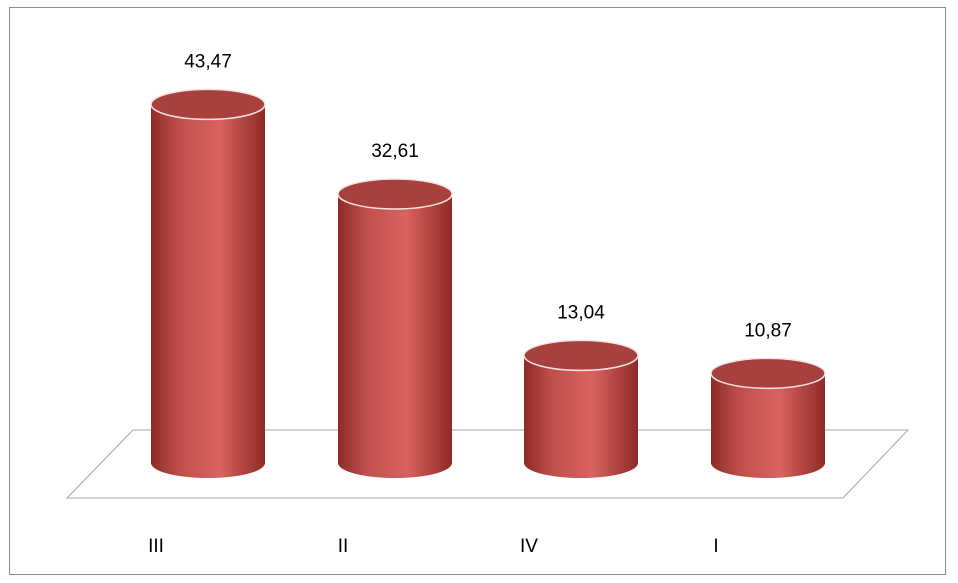 The image size is (958, 583). What do you see at coordinates (156, 546) in the screenshot?
I see `x-tick-label: III` at bounding box center [156, 546].